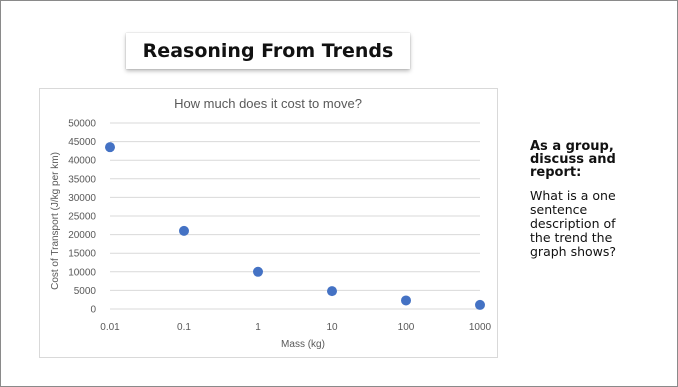  What do you see at coordinates (184, 327) in the screenshot?
I see `x-tick-label: 0.1` at bounding box center [184, 327].